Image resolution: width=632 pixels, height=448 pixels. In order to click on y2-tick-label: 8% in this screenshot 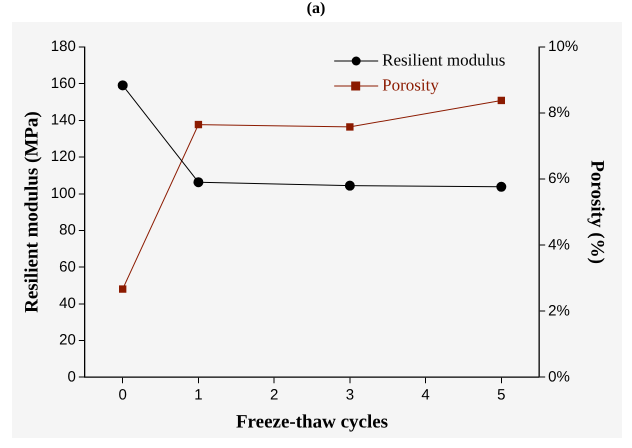, I will do `click(559, 113)`.